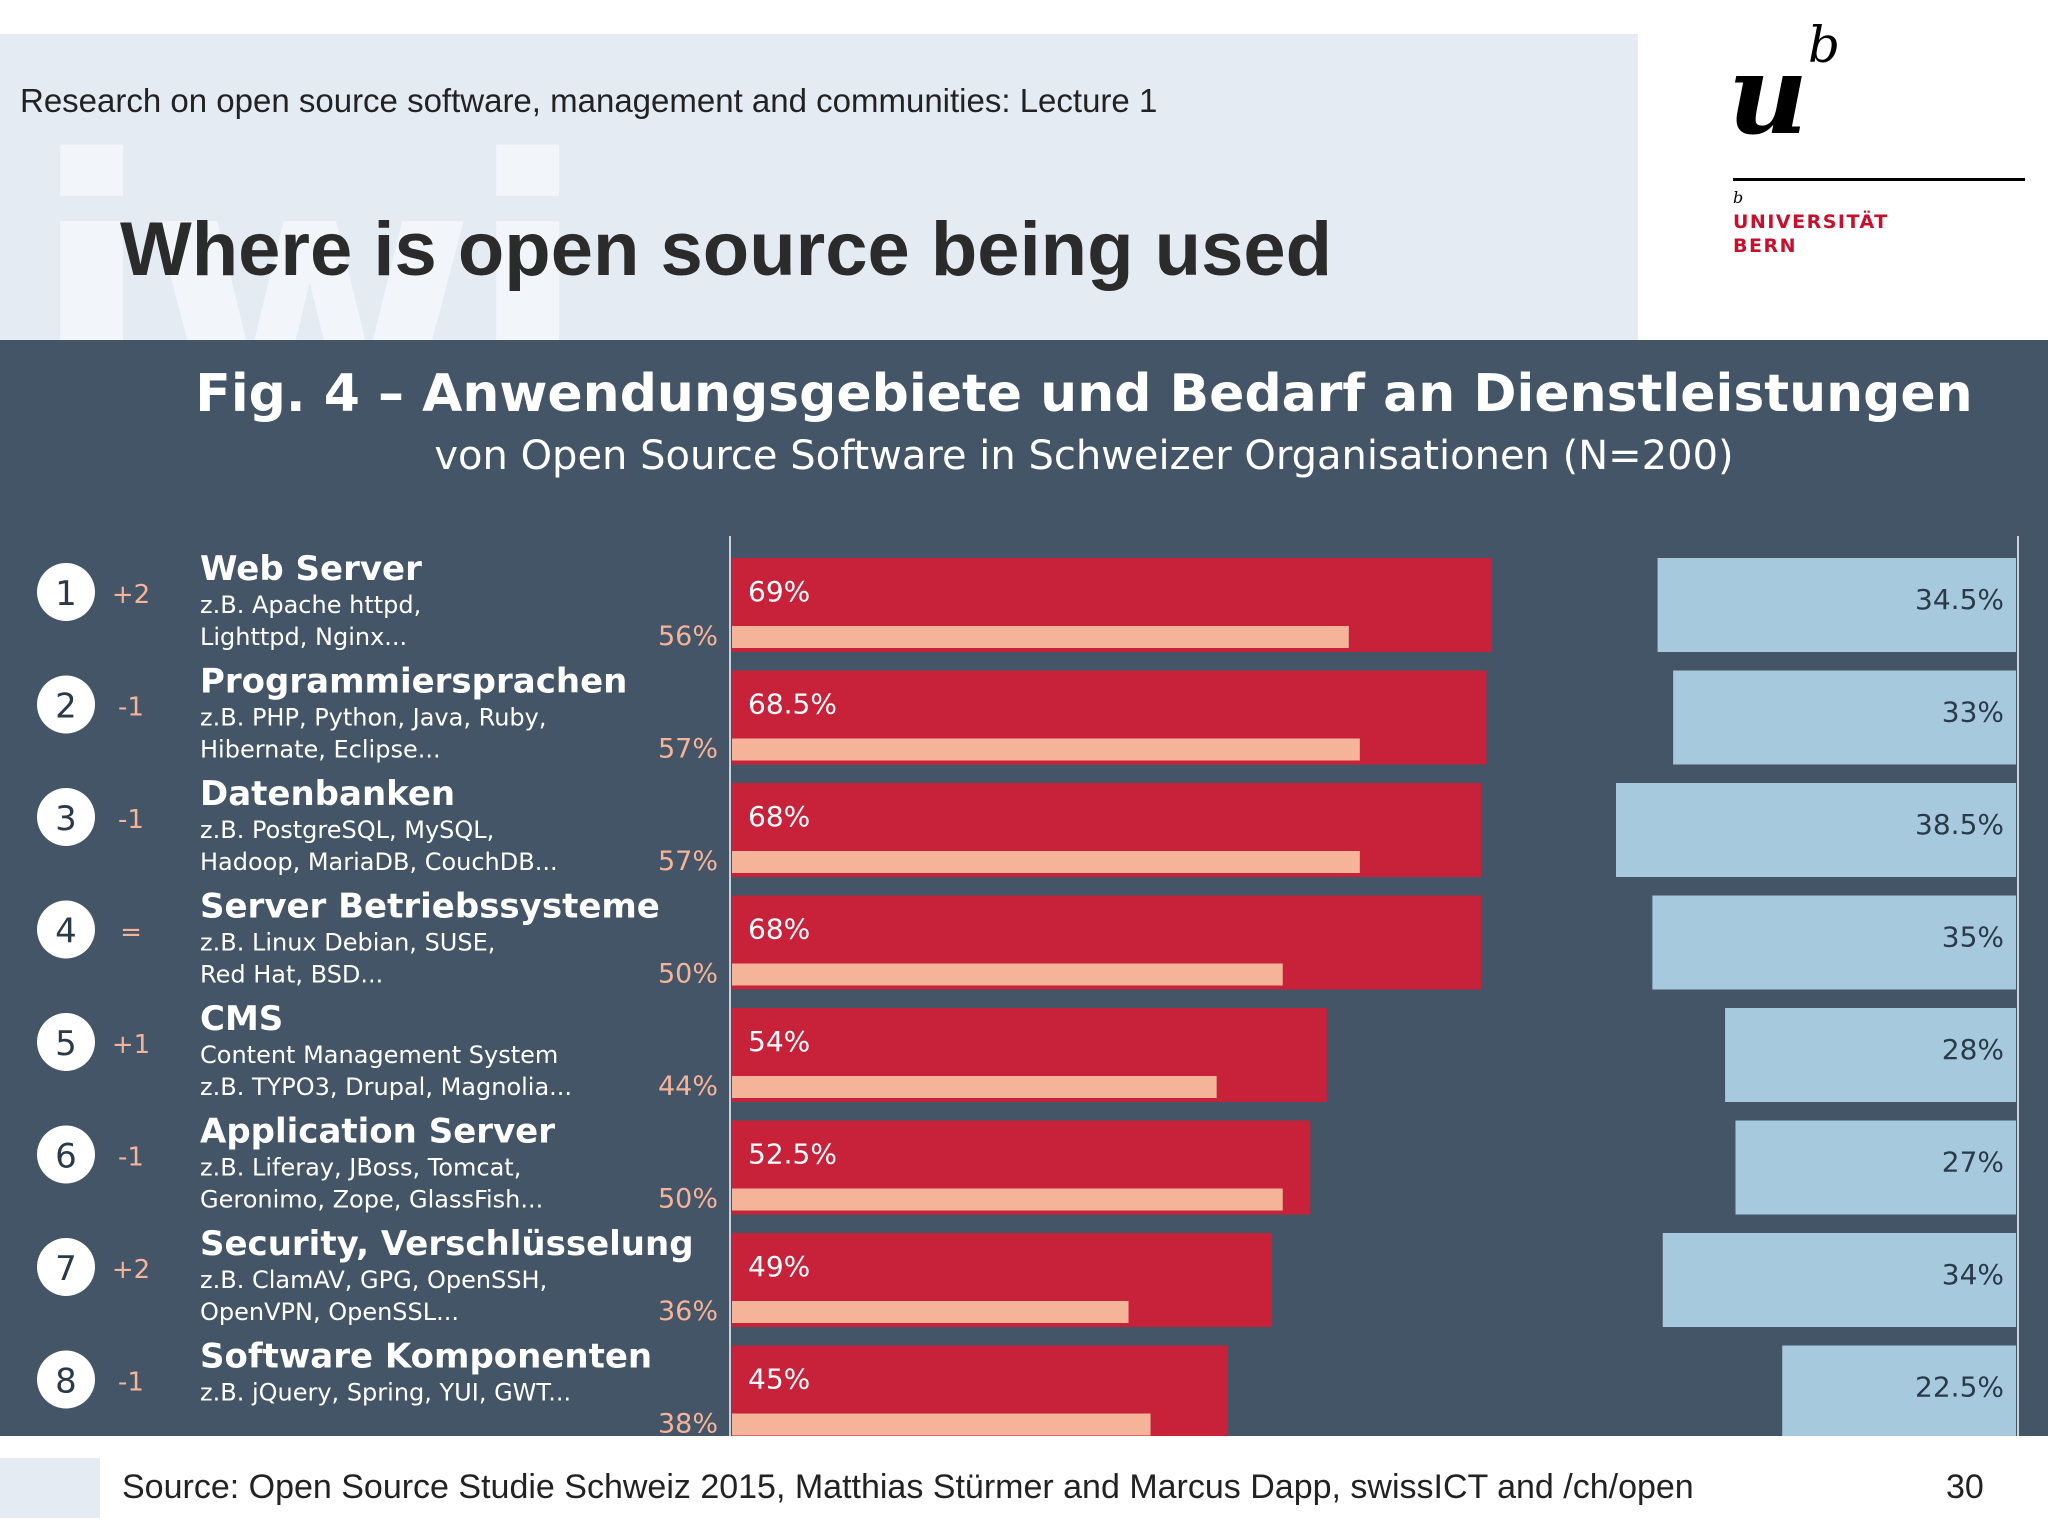  What do you see at coordinates (1738, 197) in the screenshot?
I see `logo-small-b: b` at bounding box center [1738, 197].